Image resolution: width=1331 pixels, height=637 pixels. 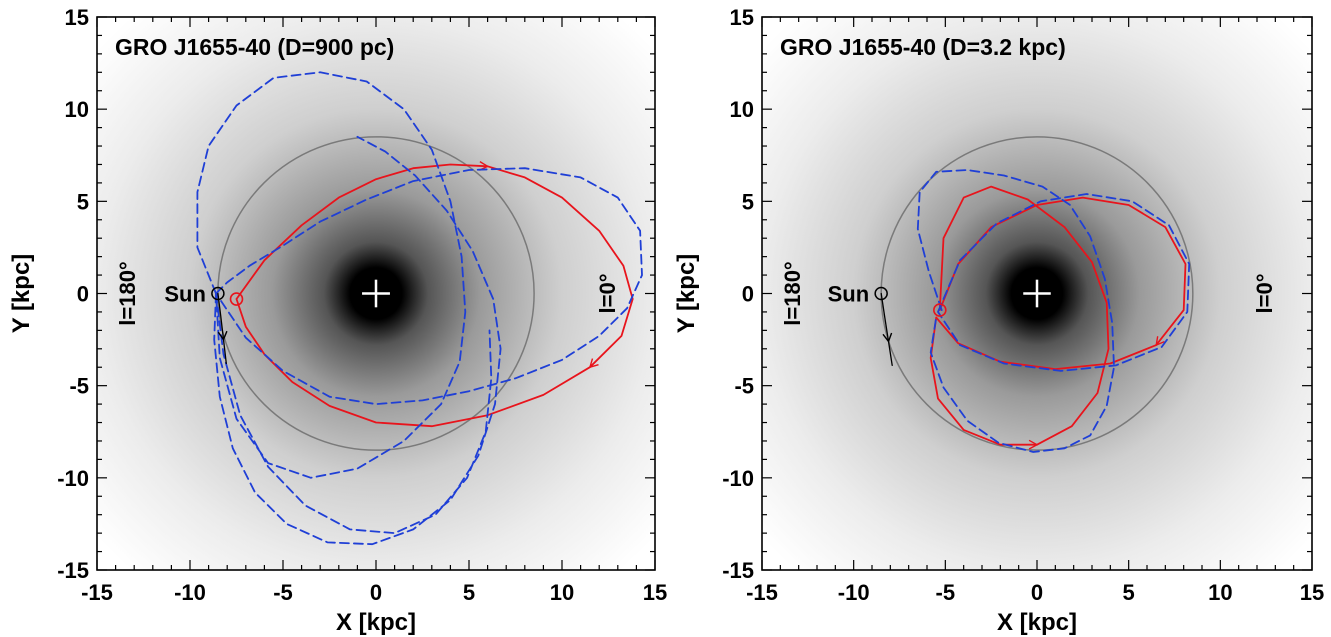 What do you see at coordinates (254, 47) in the screenshot?
I see `panel-title-left: GRO J1655-40 (D=900 pc)` at bounding box center [254, 47].